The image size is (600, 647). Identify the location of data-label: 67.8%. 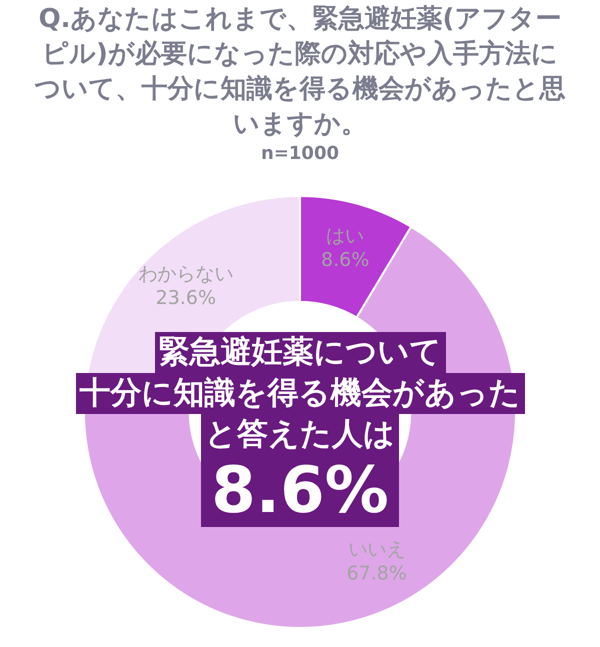
(376, 573).